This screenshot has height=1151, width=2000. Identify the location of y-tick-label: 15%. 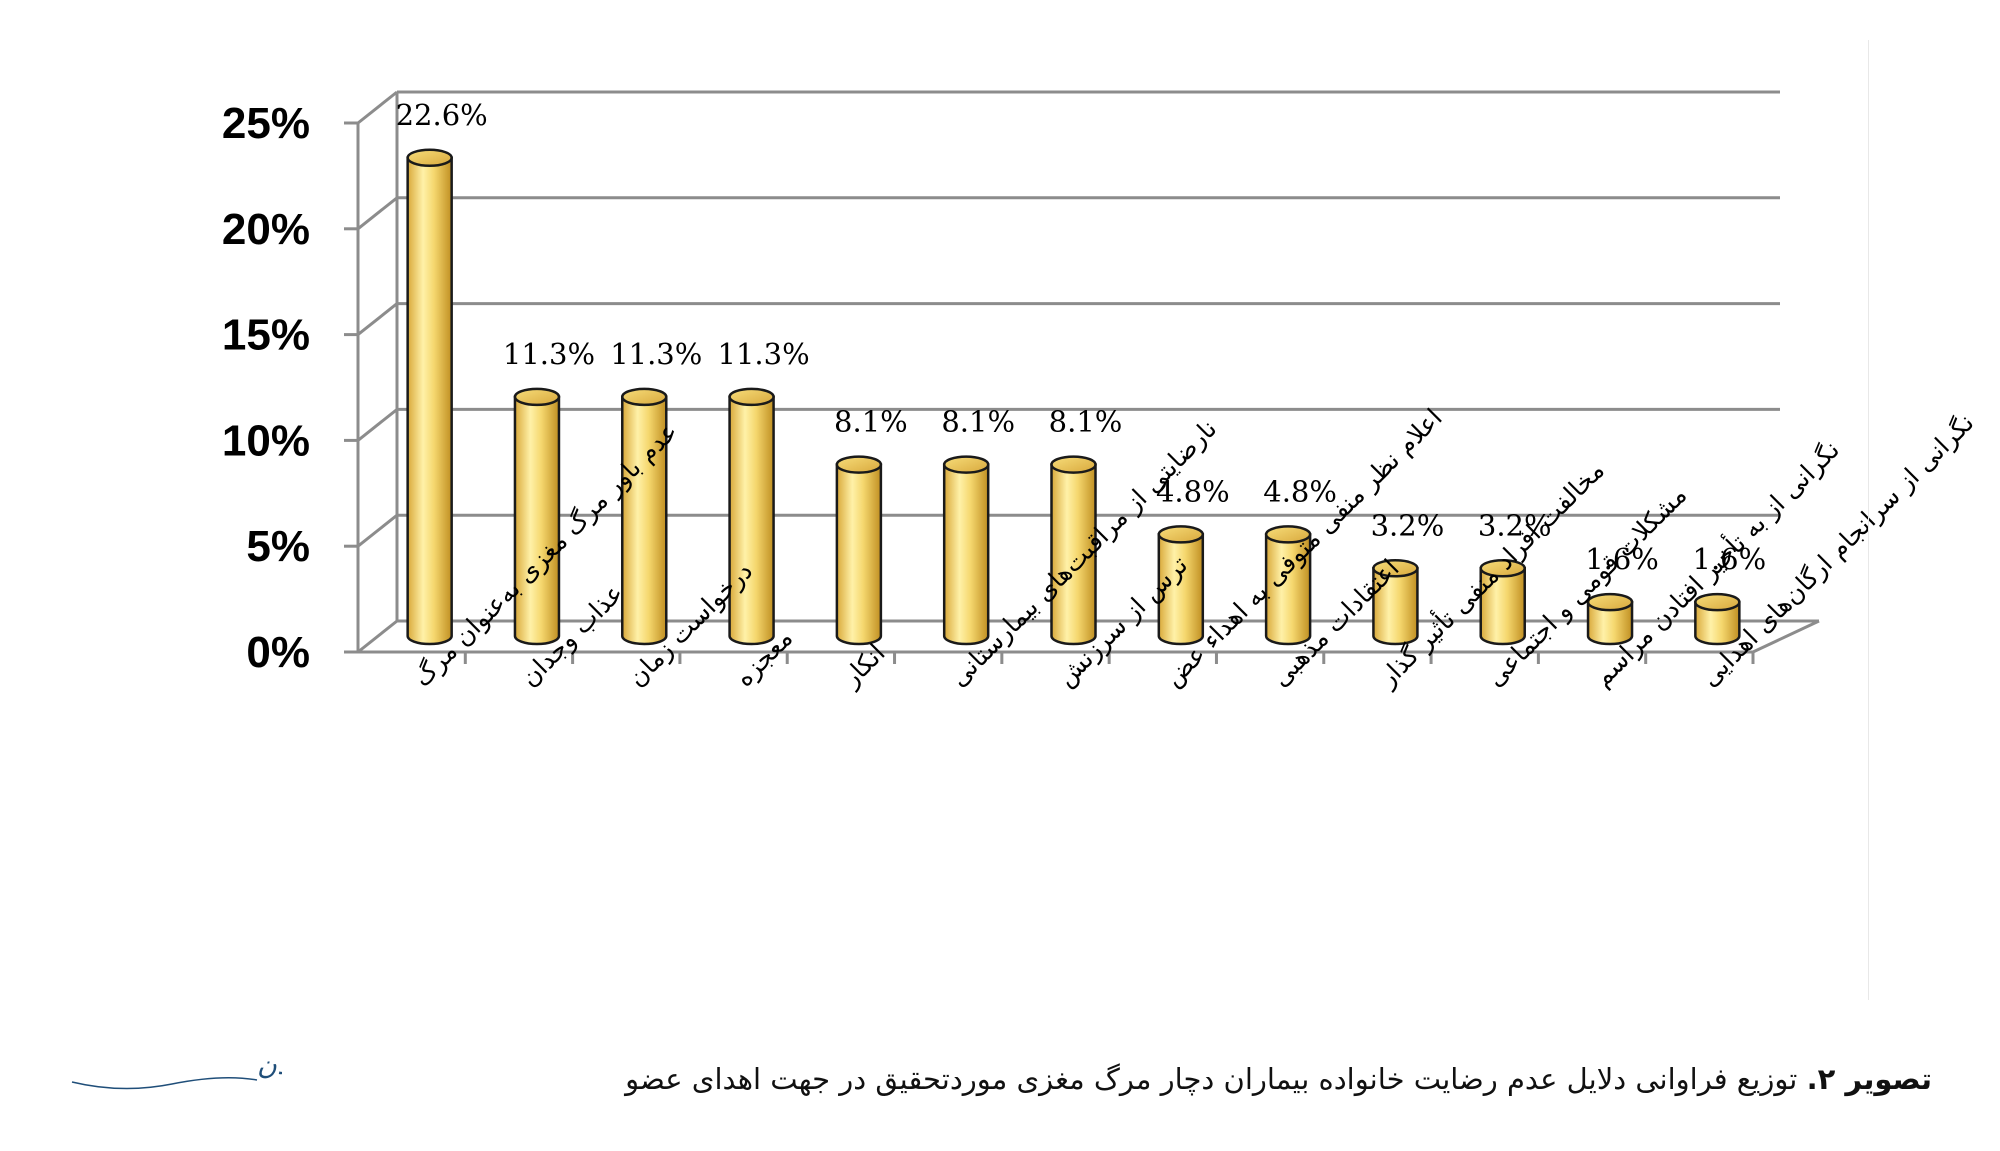
(266, 335).